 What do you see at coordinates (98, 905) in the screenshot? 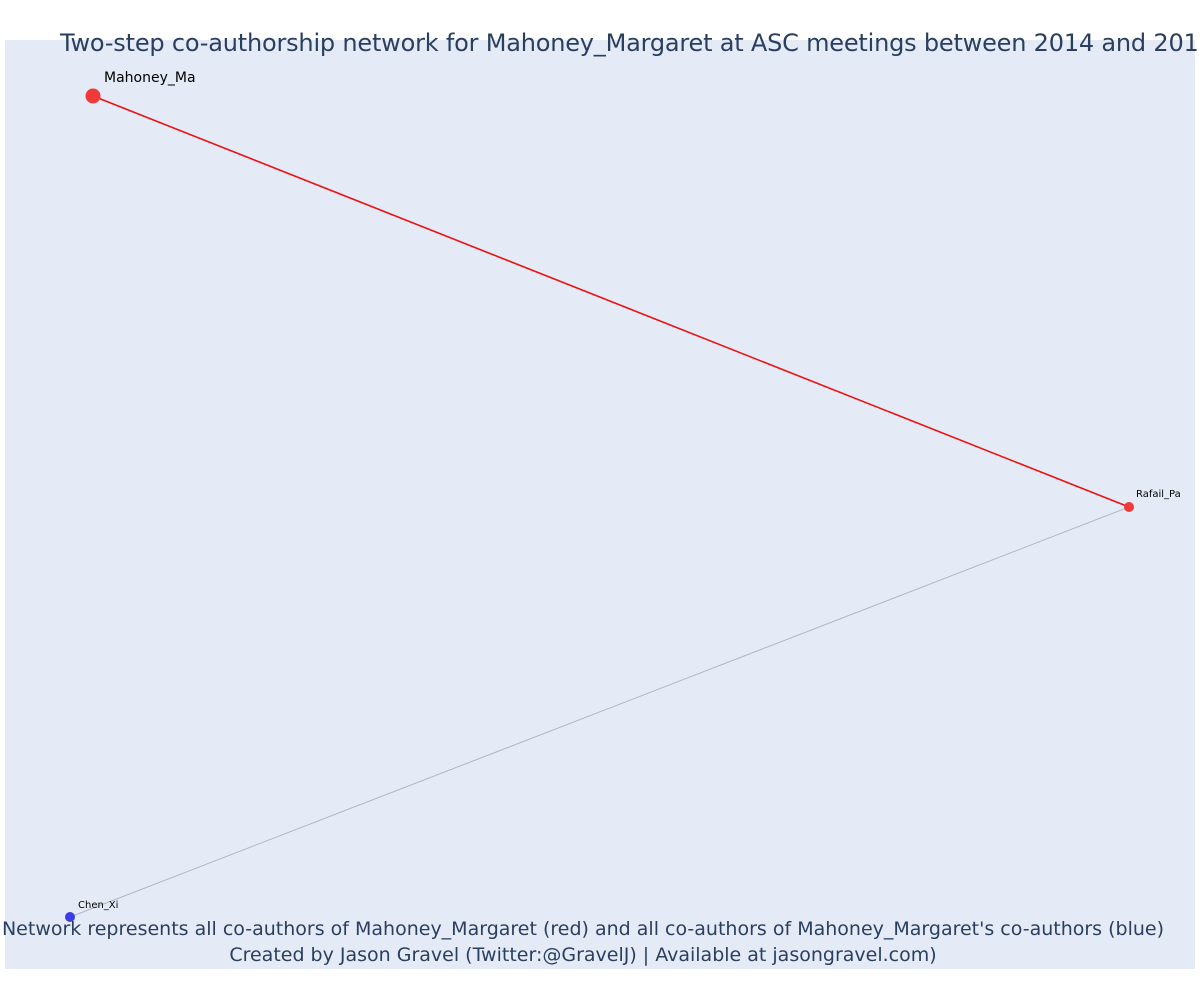
I see `node-label-chen: Chen_Xi` at bounding box center [98, 905].